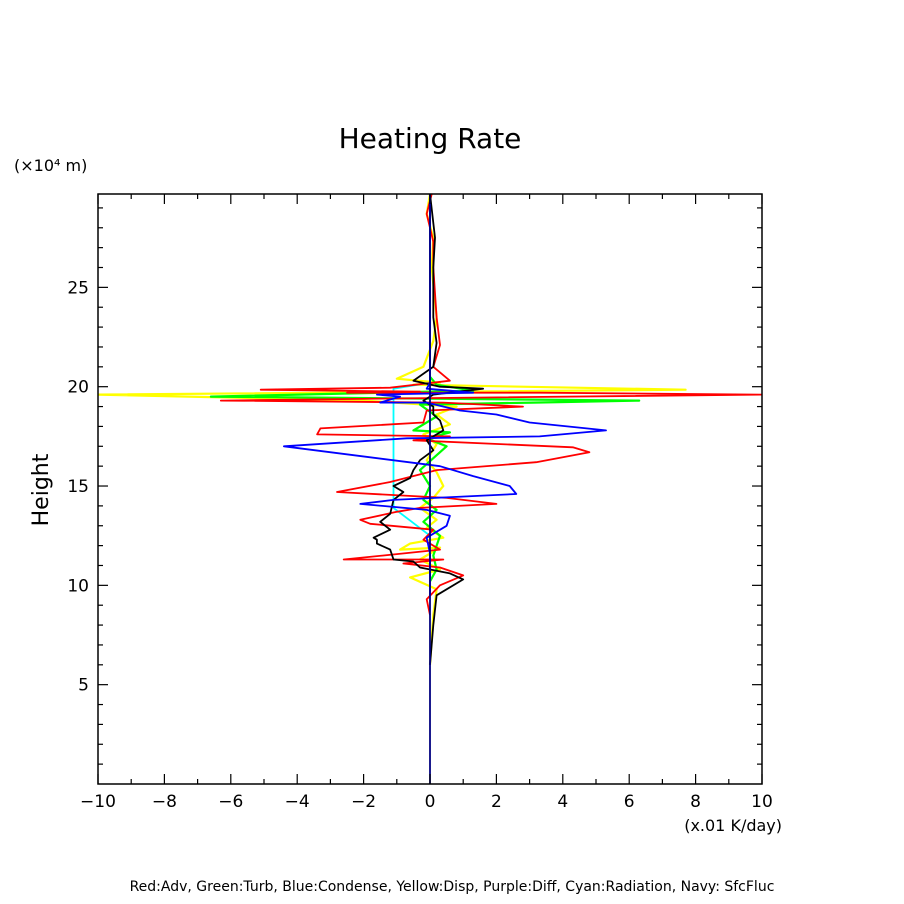 Image resolution: width=904 pixels, height=904 pixels. Describe the element at coordinates (762, 802) in the screenshot. I see `x-tick-label: 10` at that location.